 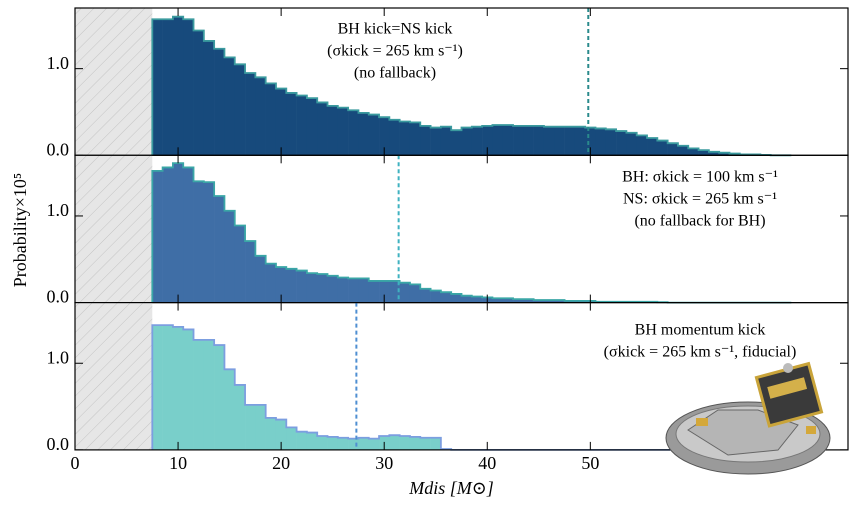 What do you see at coordinates (699, 221) in the screenshot?
I see `annotation: (no fallback for BH)` at bounding box center [699, 221].